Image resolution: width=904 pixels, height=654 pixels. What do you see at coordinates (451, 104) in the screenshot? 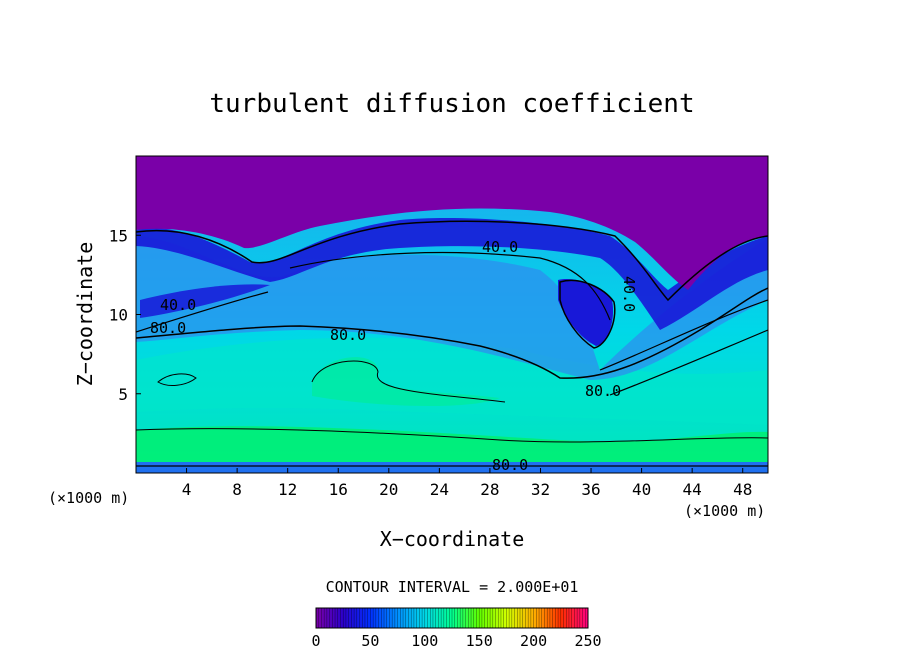
I see `chart-title: turbulent diffusion coefficient` at bounding box center [451, 104].